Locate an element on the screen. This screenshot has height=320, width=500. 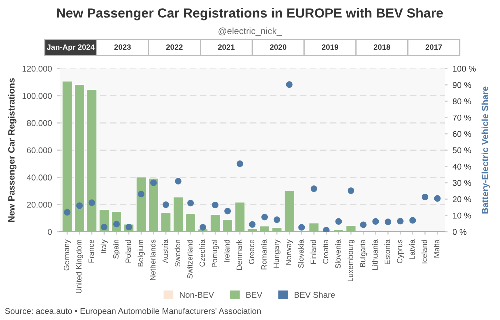
y2-tick-label: 20 % is located at coordinates (462, 199).